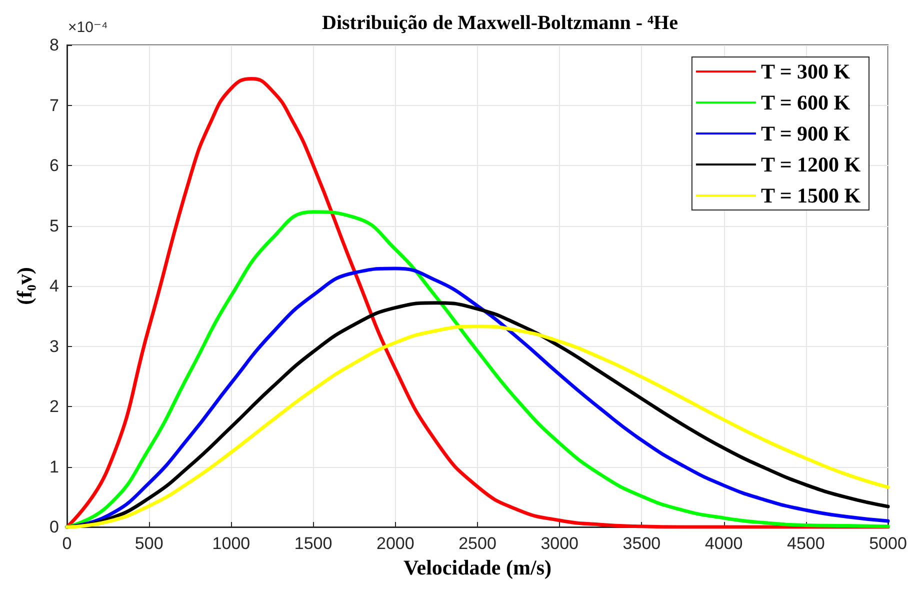  What do you see at coordinates (54, 105) in the screenshot?
I see `y-tick-label: 7` at bounding box center [54, 105].